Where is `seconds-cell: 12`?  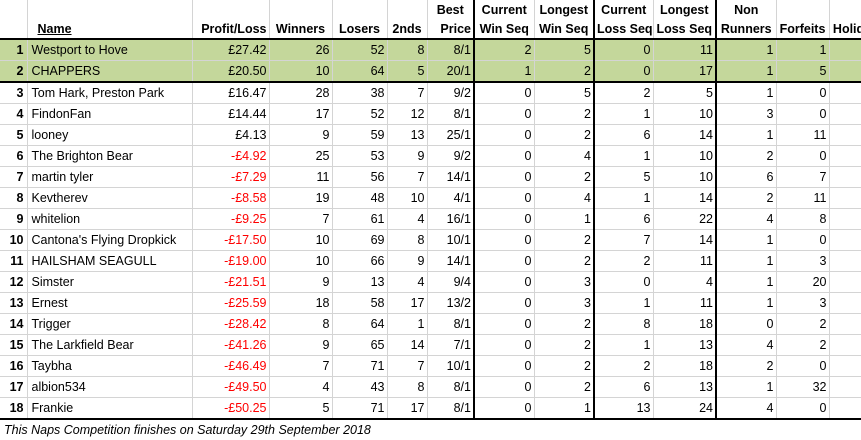
seconds-cell: 12 is located at coordinates (407, 114).